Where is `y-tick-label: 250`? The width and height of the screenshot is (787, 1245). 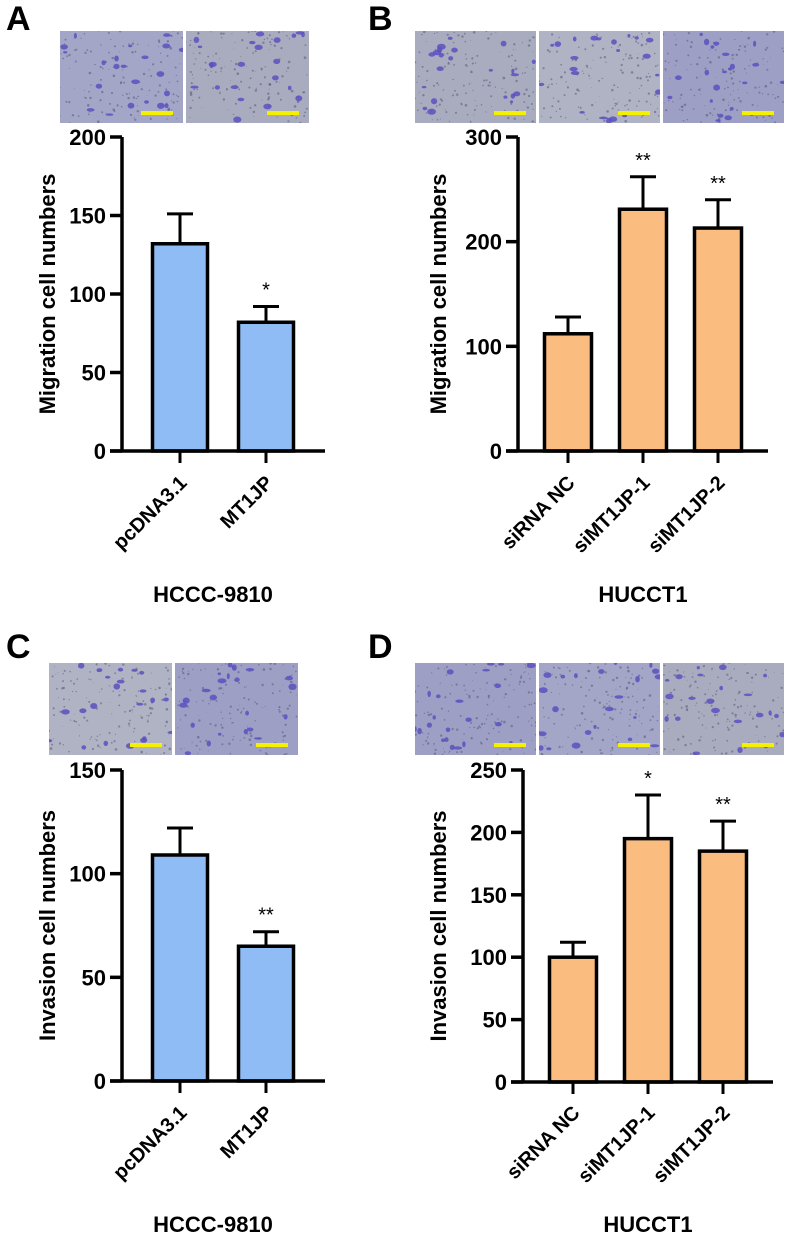
y-tick-label: 250 is located at coordinates (488, 770).